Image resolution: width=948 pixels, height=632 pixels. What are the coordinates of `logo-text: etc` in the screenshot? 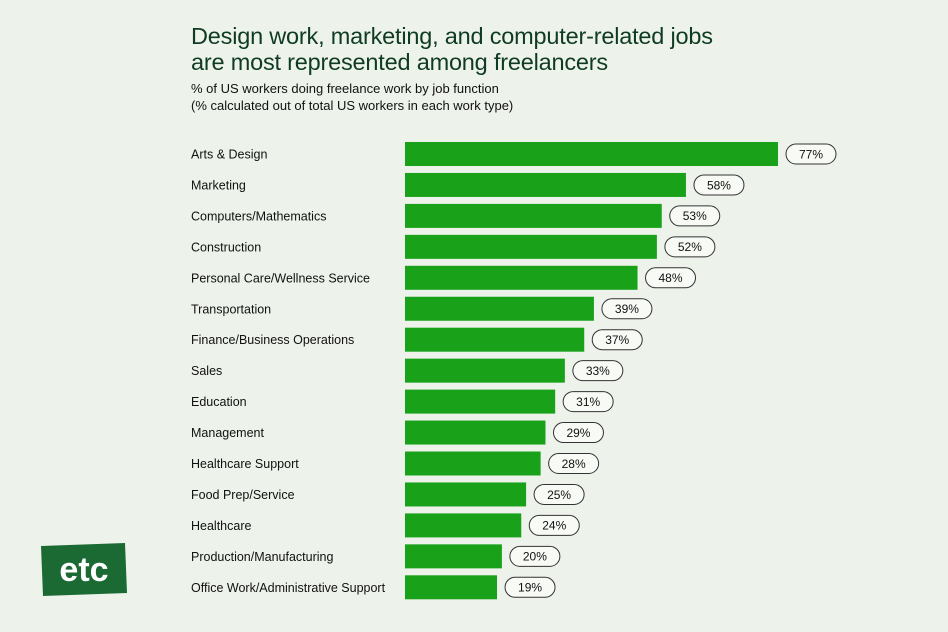 It's located at (83, 570).